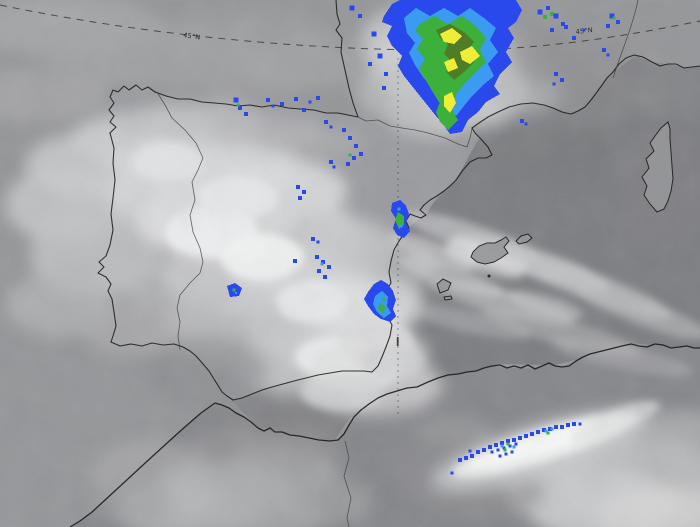  I want to click on spain-france-border, so click(415, 132).